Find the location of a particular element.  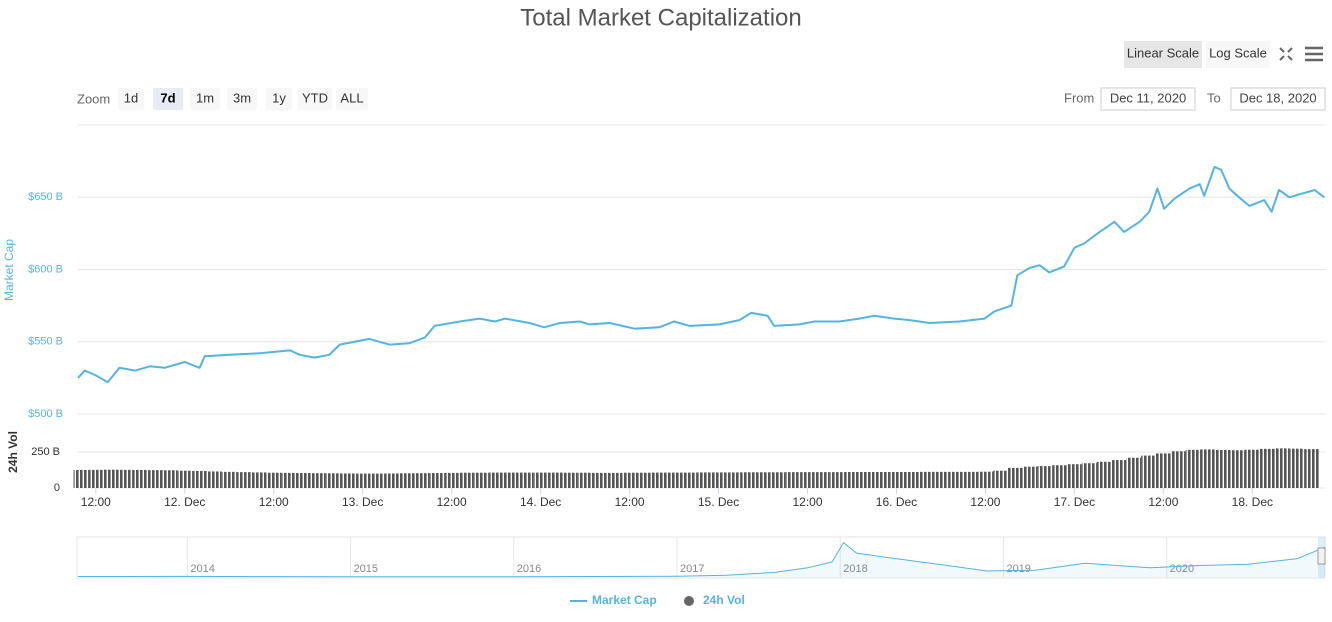

menu-icon is located at coordinates (1314, 54).